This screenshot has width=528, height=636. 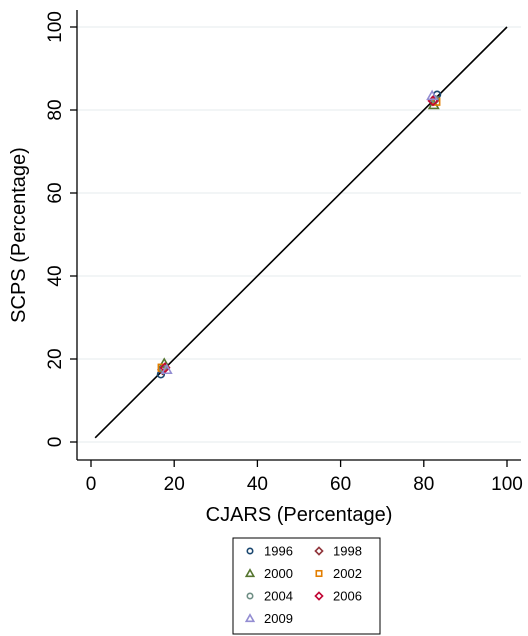 What do you see at coordinates (55, 358) in the screenshot?
I see `y-tick-label-20: 20` at bounding box center [55, 358].